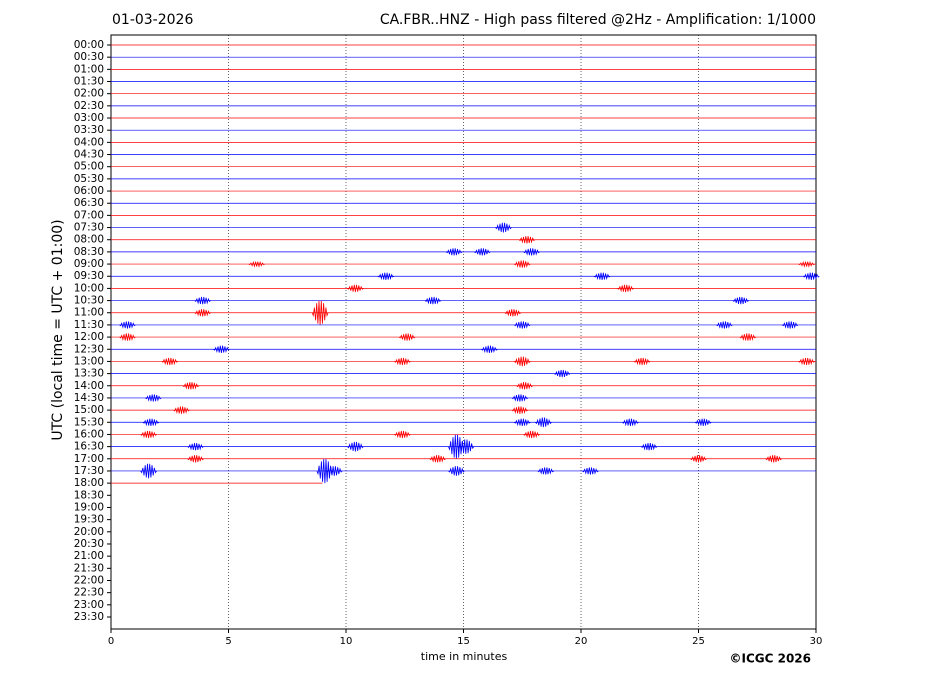 The width and height of the screenshot is (927, 700). What do you see at coordinates (89, 532) in the screenshot?
I see `y-tick-label: 20:00` at bounding box center [89, 532].